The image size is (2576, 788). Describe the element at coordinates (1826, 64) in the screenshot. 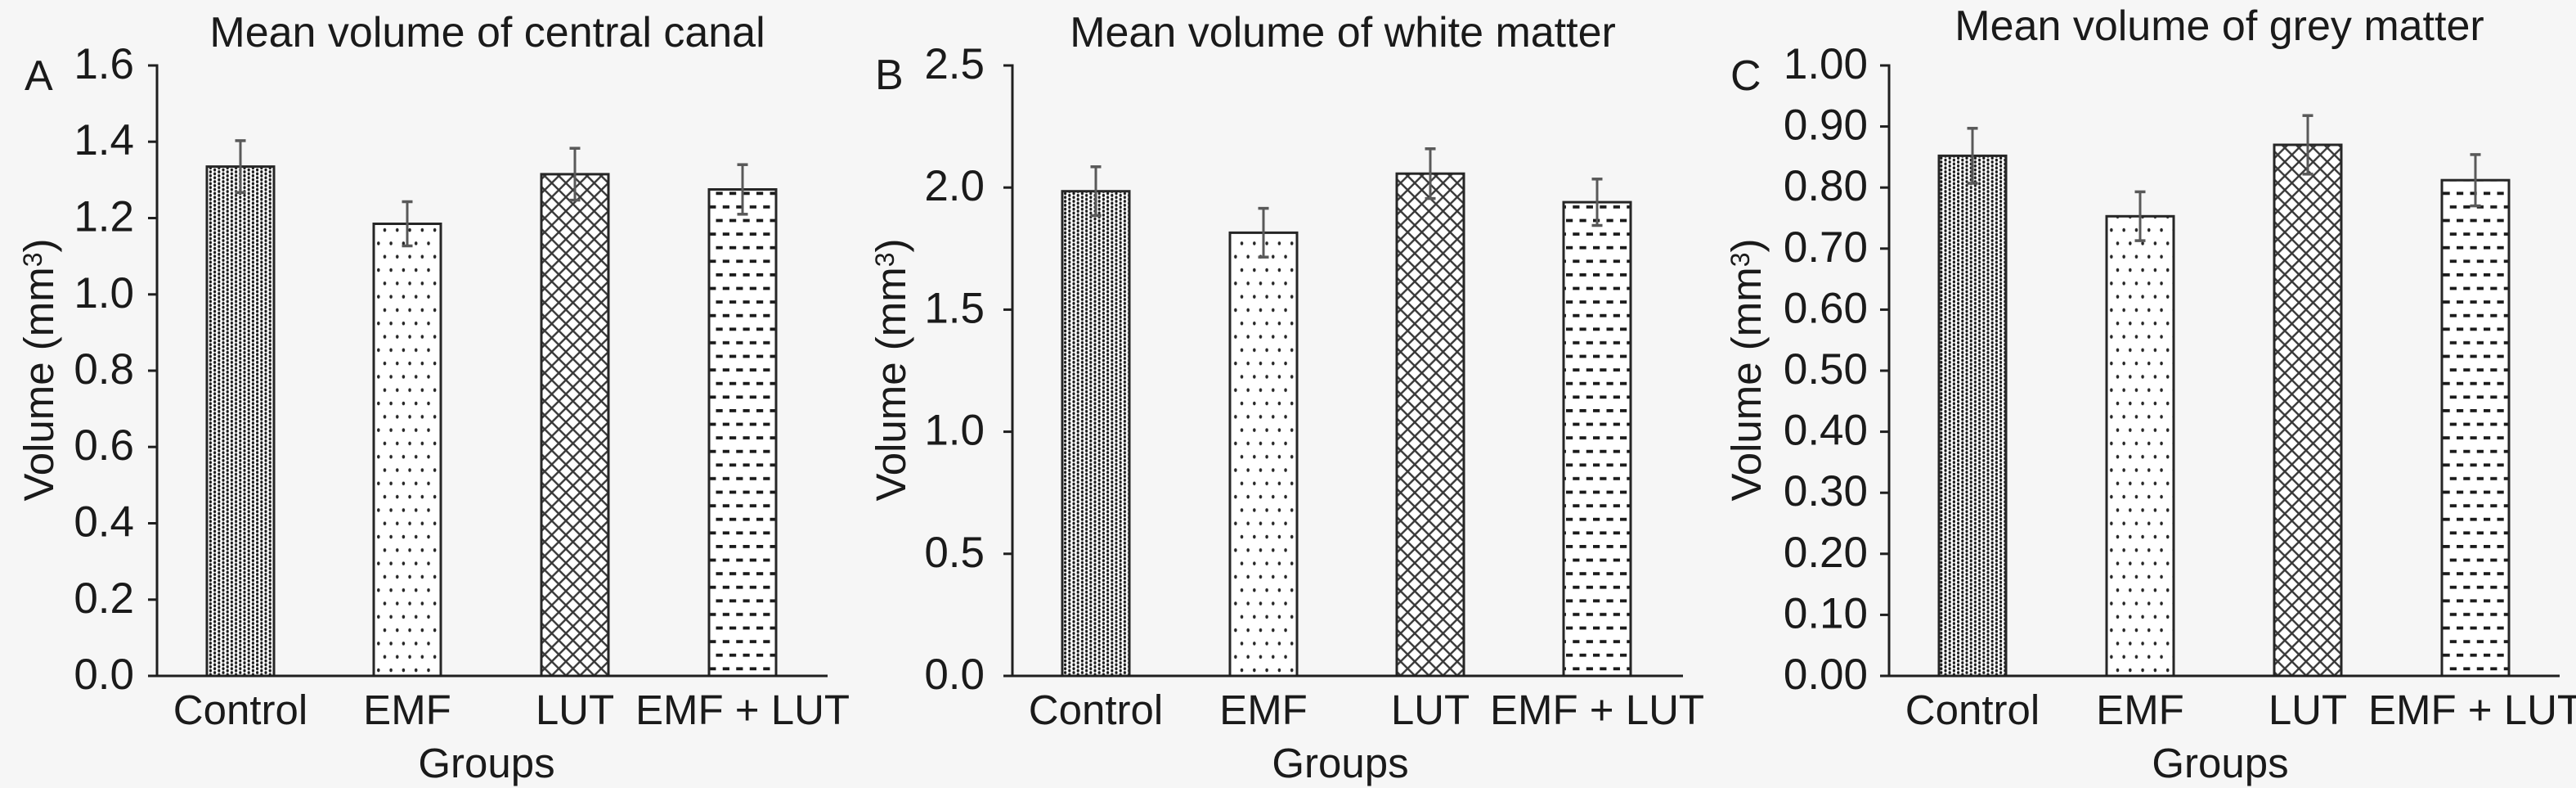

I see `svg-text: 1.00` at that location.